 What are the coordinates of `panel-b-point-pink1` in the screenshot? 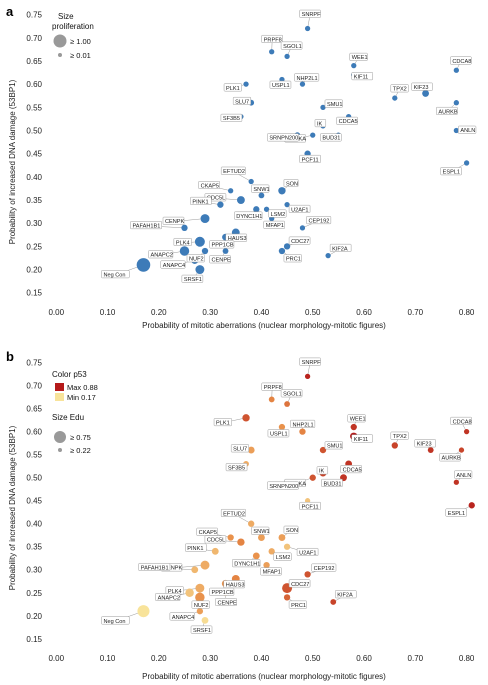 It's located at (215, 551).